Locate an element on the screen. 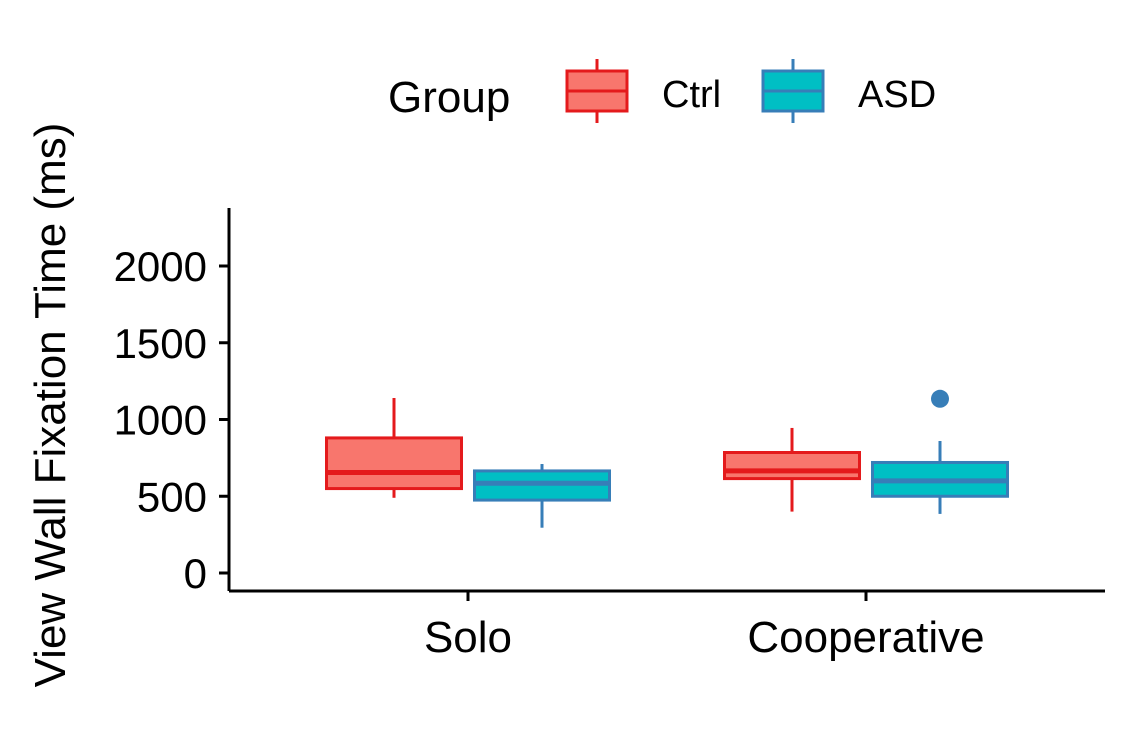  y-tick-label: 1500 is located at coordinates (160, 343).